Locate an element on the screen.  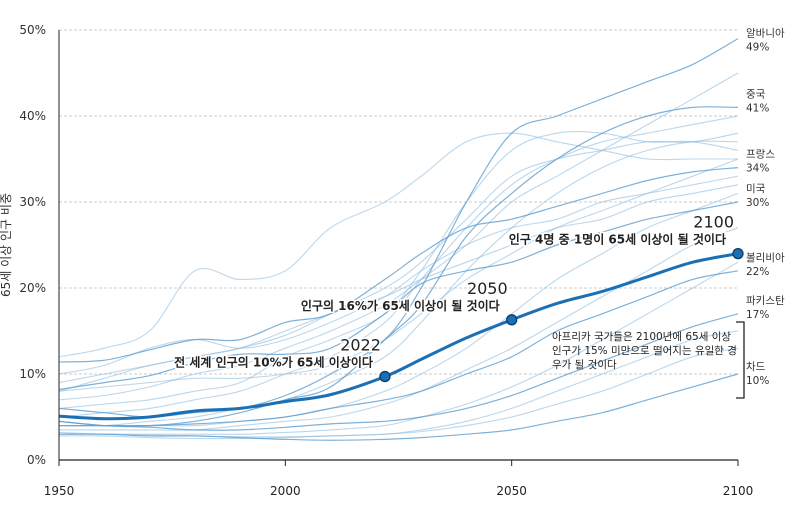
country-name-label: 파키스탄 is located at coordinates (765, 301).